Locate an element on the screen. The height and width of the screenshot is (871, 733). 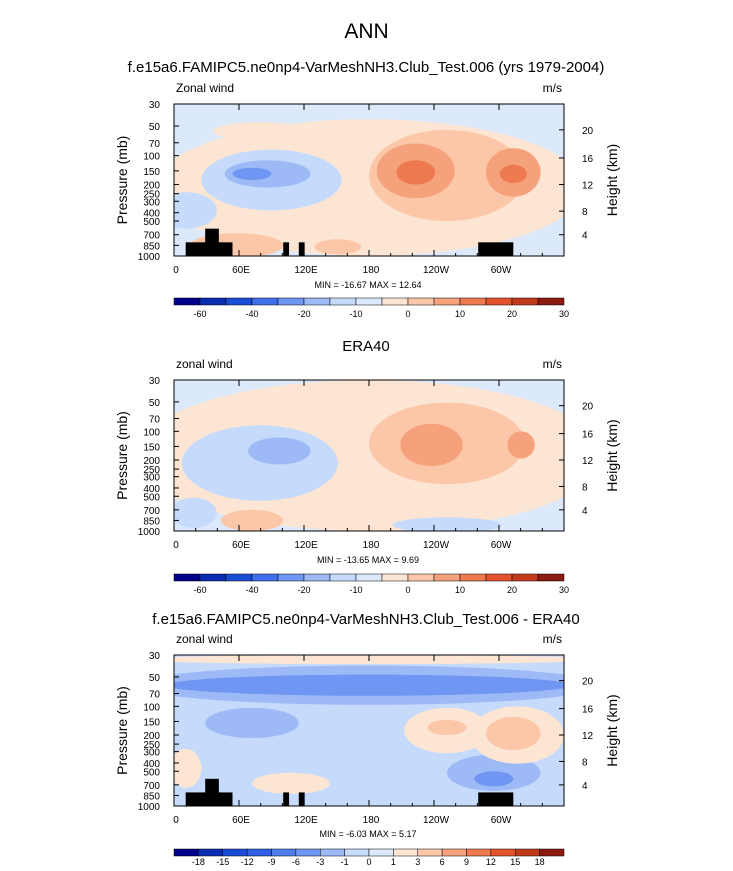
y-tick-label: 850 is located at coordinates (151, 796).